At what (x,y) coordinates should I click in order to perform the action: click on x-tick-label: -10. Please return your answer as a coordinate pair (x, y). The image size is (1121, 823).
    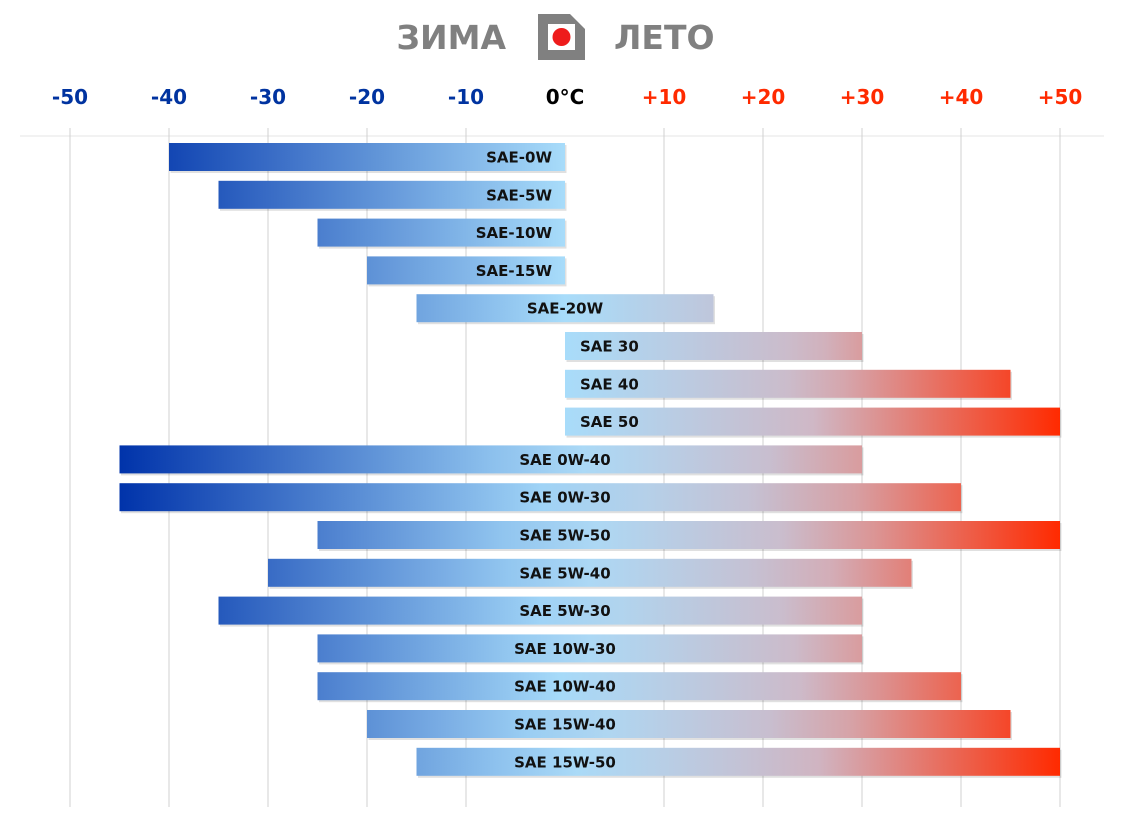
    Looking at the image, I should click on (466, 97).